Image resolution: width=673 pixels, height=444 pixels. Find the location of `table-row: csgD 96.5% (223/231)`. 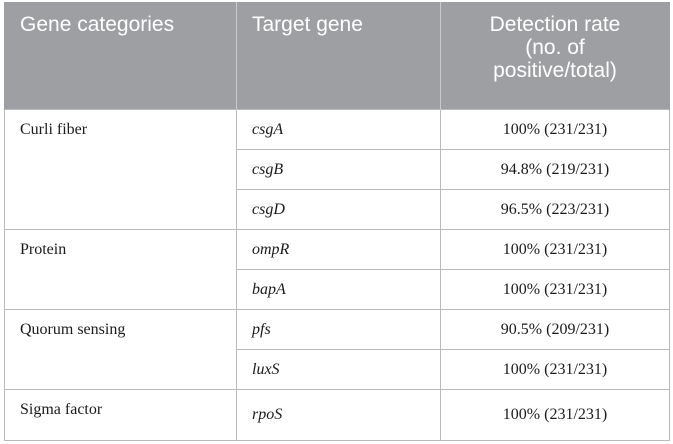

table-row: csgD 96.5% (223/231) is located at coordinates (337, 209).